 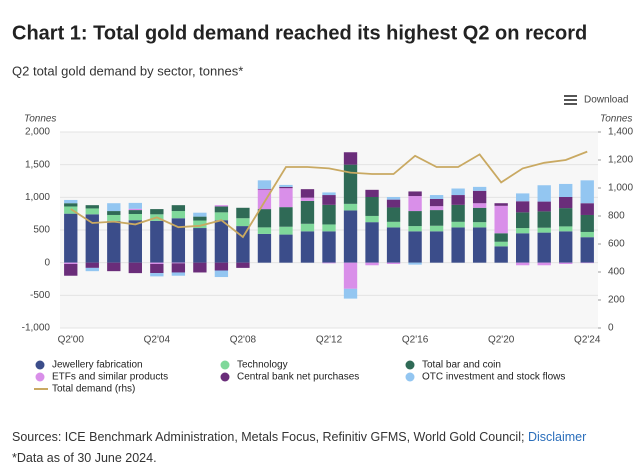 What do you see at coordinates (620, 160) in the screenshot?
I see `y2-tick-label: 1,200` at bounding box center [620, 160].